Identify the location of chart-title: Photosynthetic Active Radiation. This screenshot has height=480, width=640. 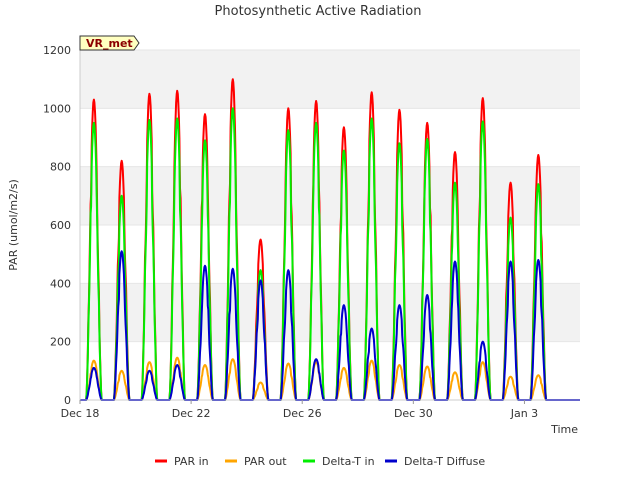
(318, 11).